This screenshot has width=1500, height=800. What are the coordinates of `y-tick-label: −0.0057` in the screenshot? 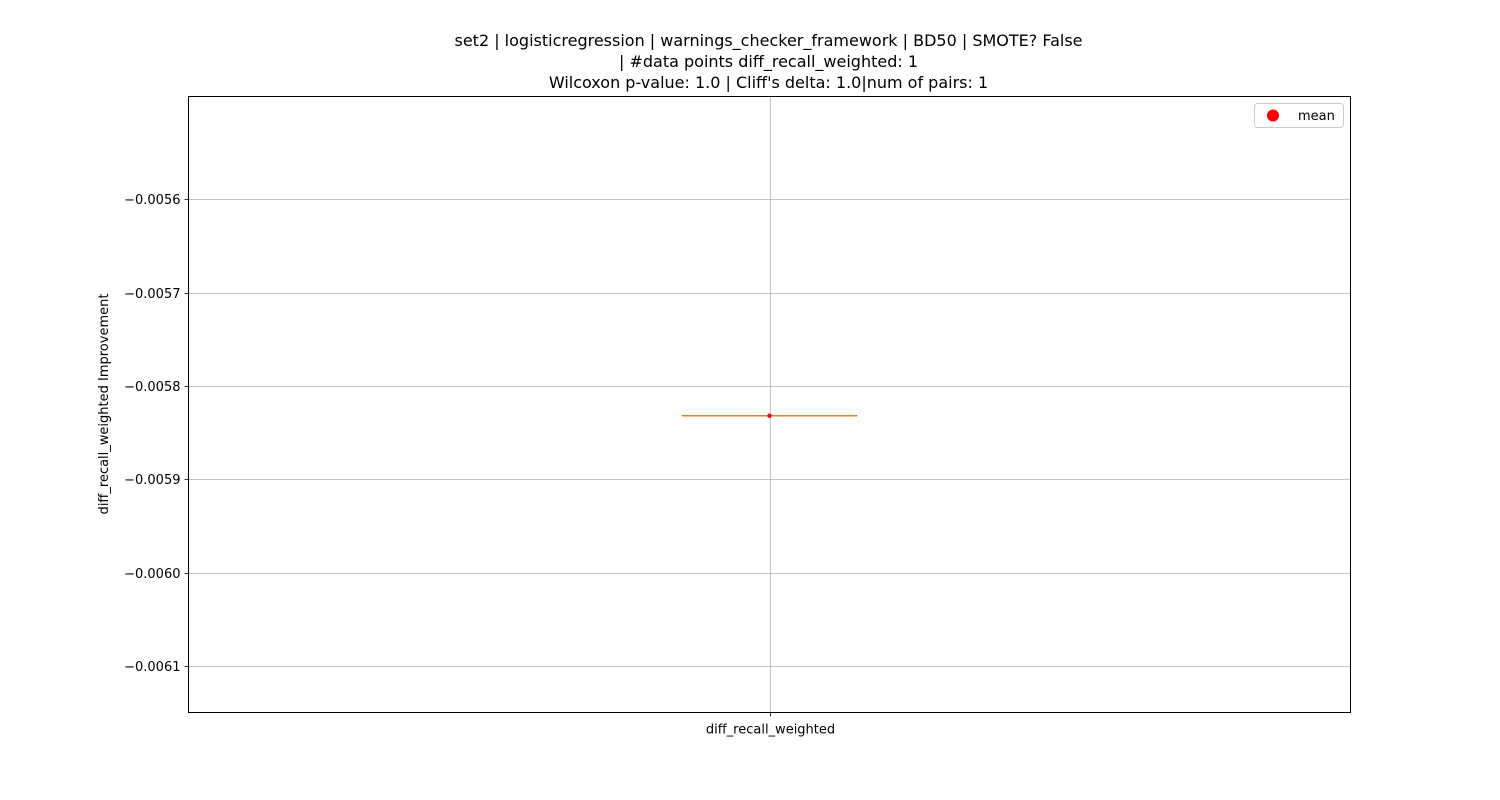 It's located at (152, 294).